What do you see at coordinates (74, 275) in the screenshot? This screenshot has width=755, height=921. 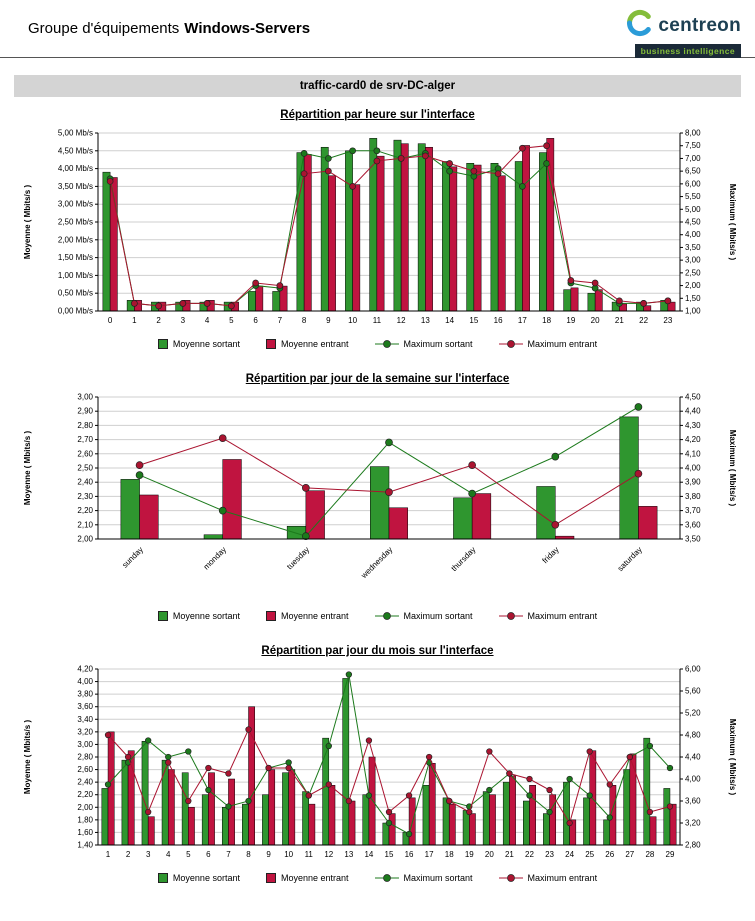 I see `svg-text: 1,00 Mb/s` at bounding box center [74, 275].